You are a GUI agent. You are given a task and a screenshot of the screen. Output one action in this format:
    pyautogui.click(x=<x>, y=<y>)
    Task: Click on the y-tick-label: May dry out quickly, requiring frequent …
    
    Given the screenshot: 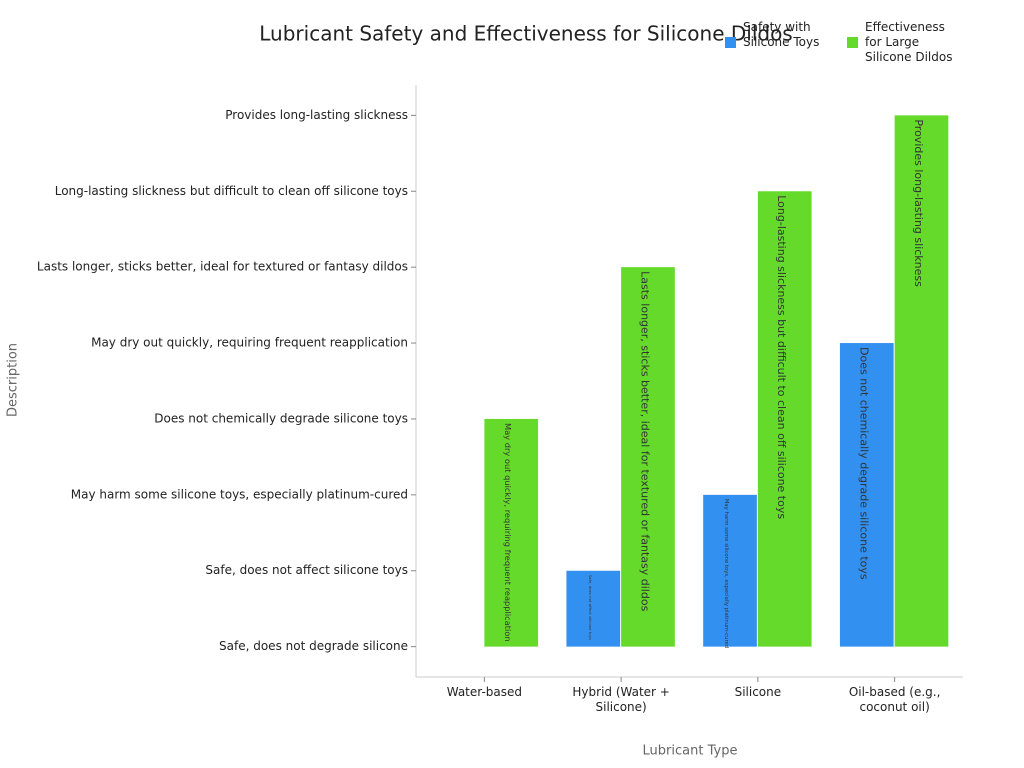 What is the action you would take?
    pyautogui.click(x=249, y=343)
    